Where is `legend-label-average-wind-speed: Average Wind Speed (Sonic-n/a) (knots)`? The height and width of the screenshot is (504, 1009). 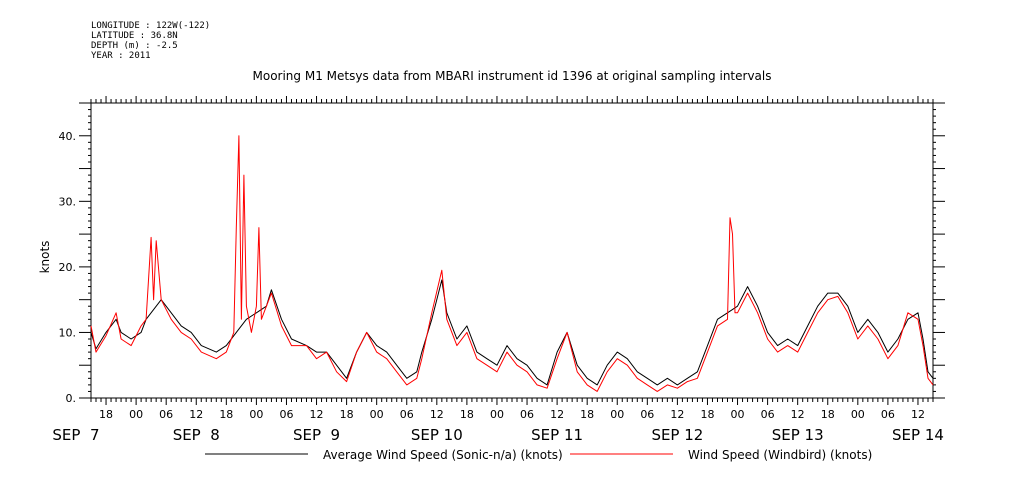 legend-label-average-wind-speed: Average Wind Speed (Sonic-n/a) (knots) is located at coordinates (443, 455).